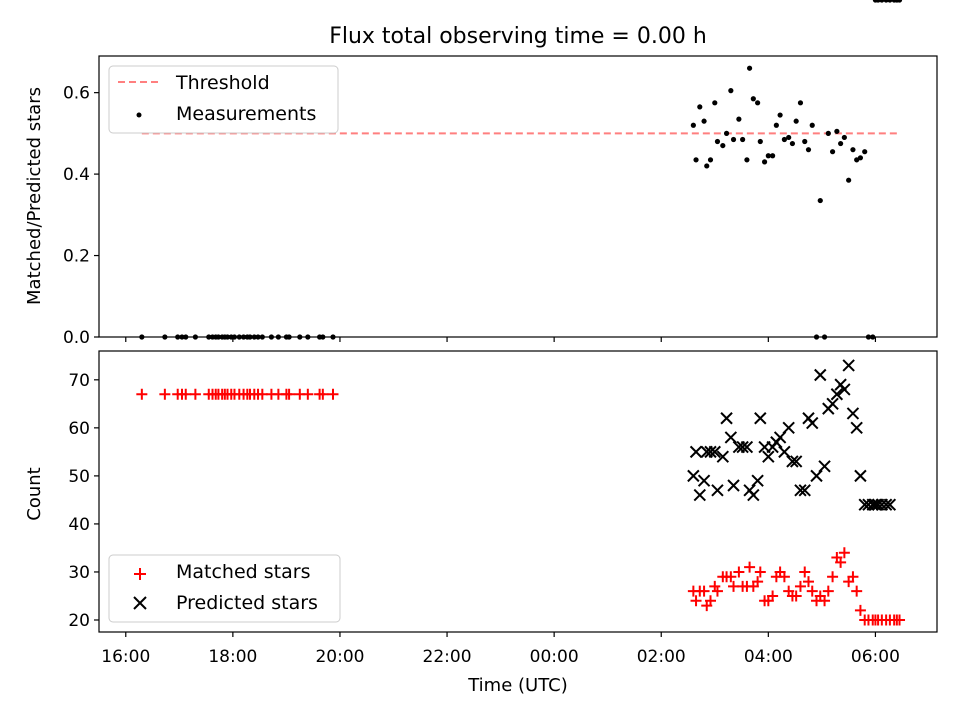  I want to click on bottom-legend: Matched stars Predicted stars, so click(224, 588).